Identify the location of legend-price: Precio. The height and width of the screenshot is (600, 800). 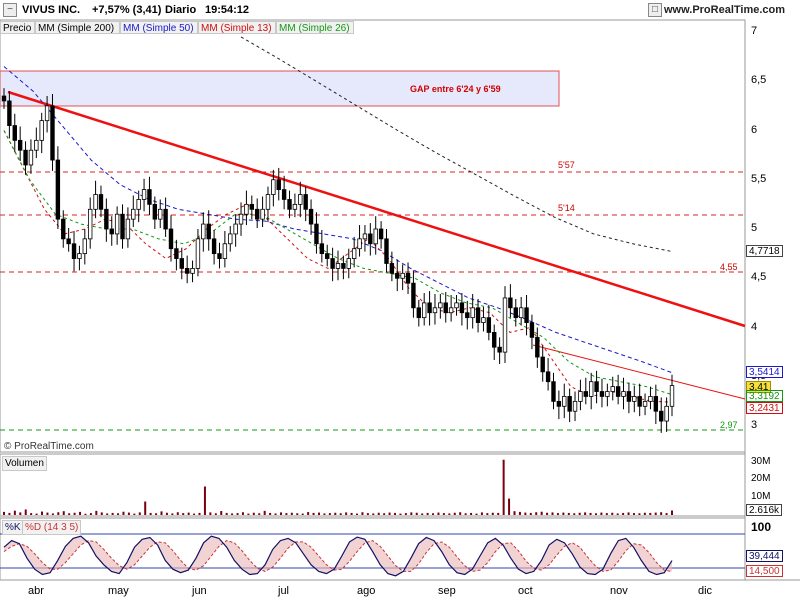
(17, 27).